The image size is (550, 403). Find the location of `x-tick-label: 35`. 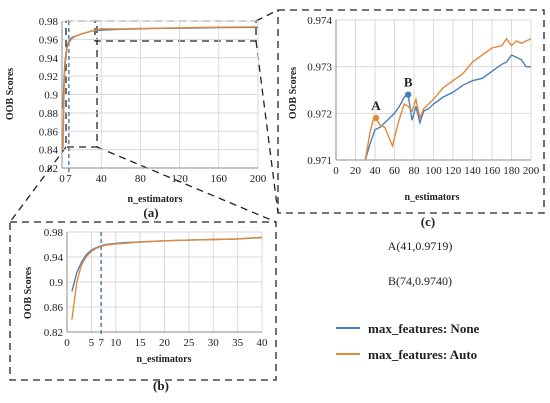

x-tick-label: 35 is located at coordinates (238, 343).